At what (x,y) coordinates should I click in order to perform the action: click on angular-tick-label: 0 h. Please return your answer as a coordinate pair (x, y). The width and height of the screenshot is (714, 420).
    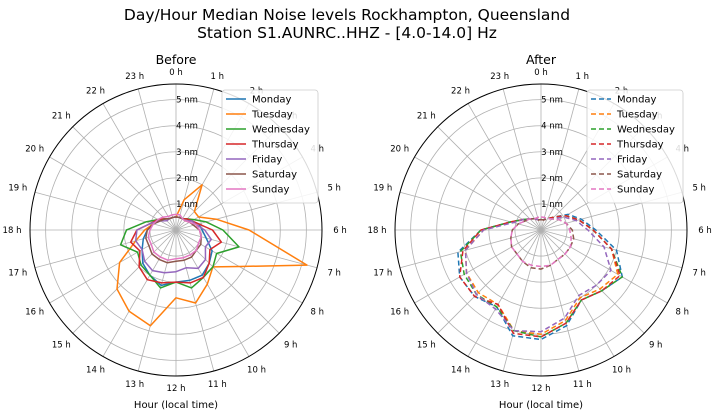
    Looking at the image, I should click on (541, 73).